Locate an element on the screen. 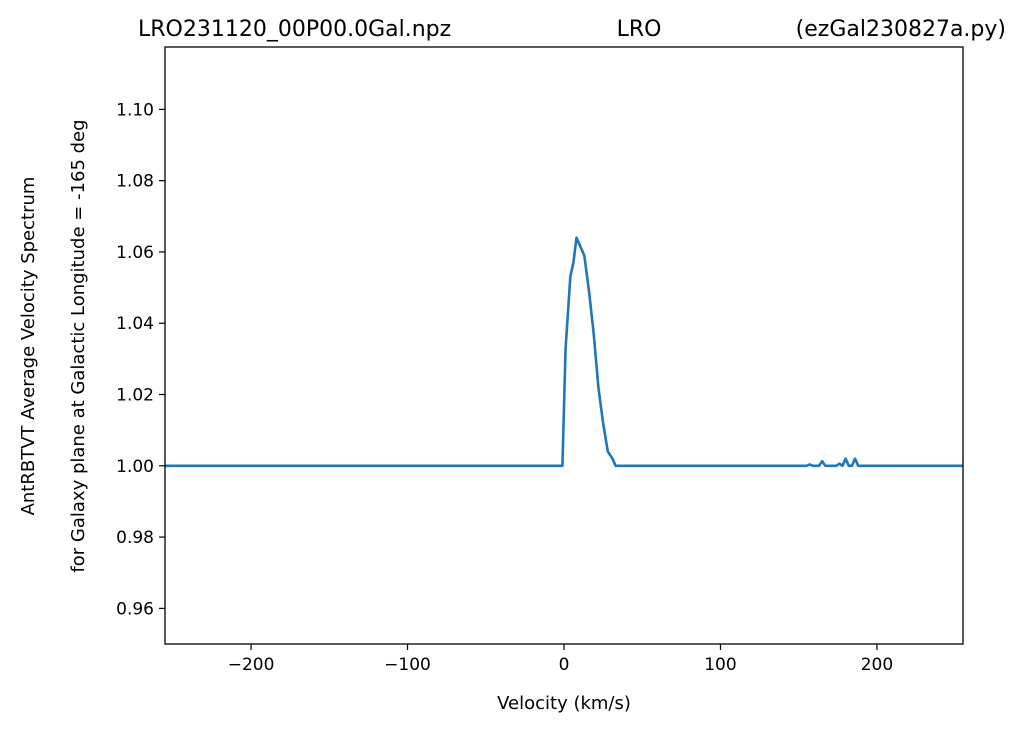  chart-title-center: LRO is located at coordinates (639, 29).